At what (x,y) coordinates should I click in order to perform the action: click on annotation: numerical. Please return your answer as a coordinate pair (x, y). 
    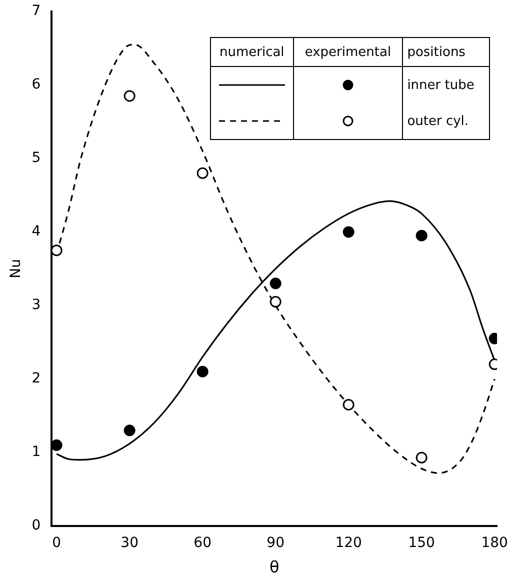
    Looking at the image, I should click on (252, 52).